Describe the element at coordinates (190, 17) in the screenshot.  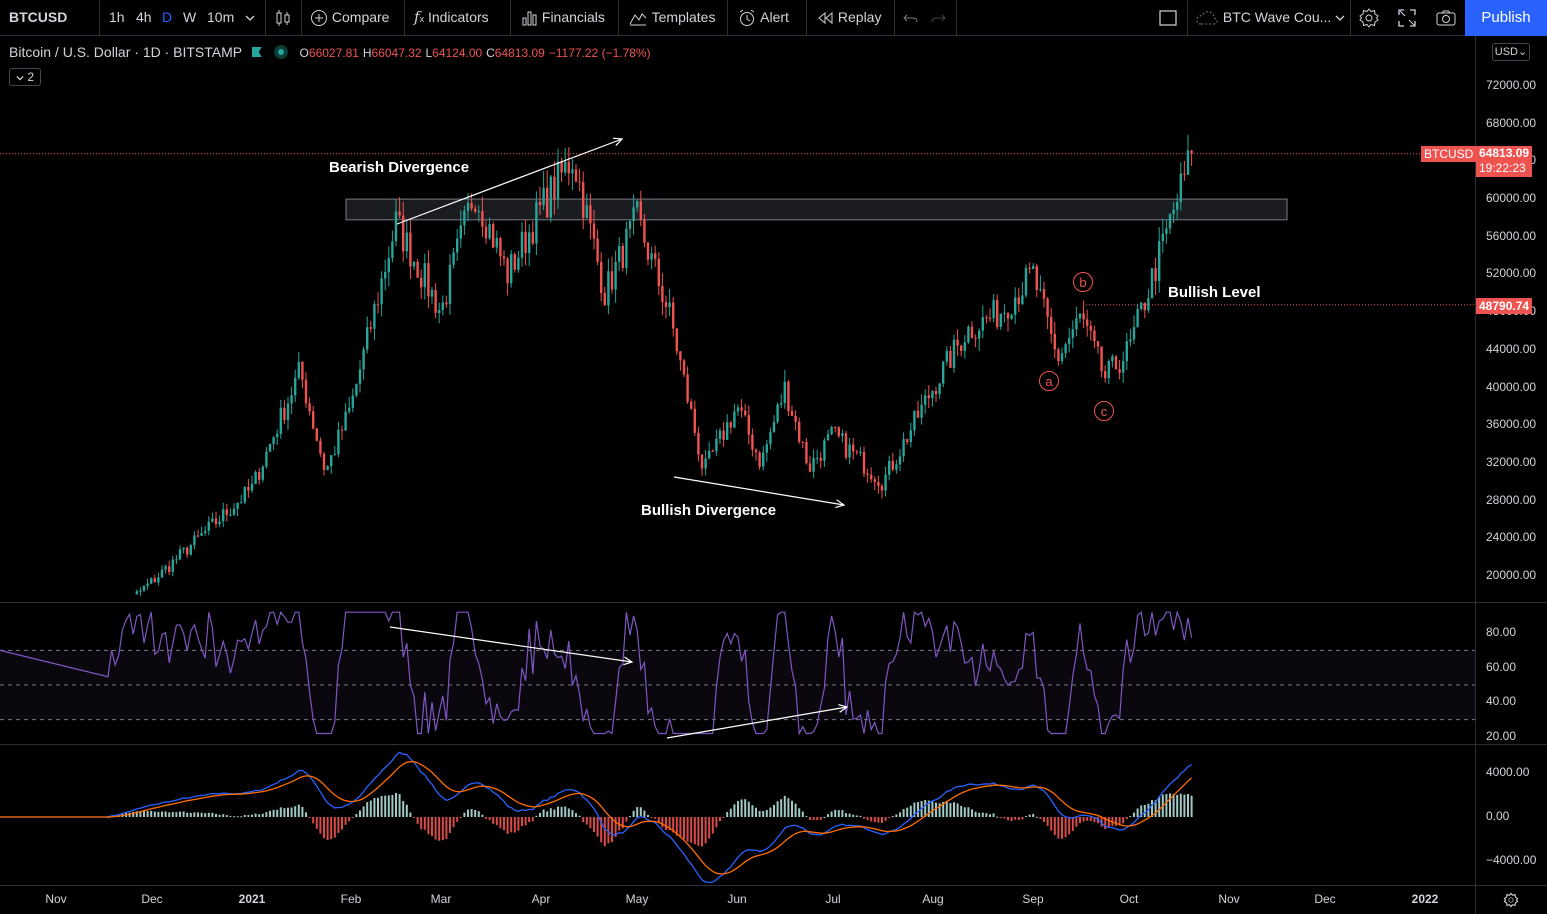
I see `interval-w: W` at that location.